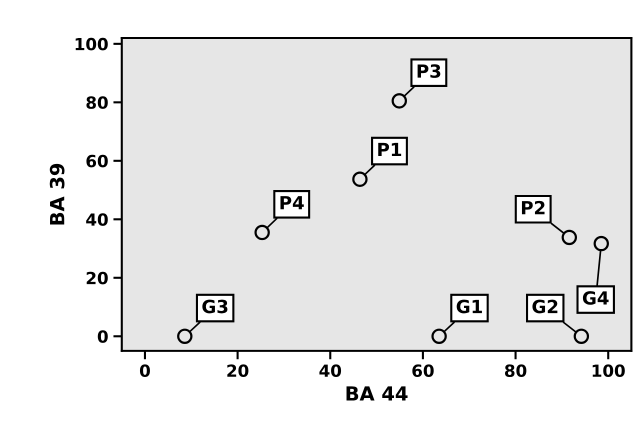 This screenshot has height=447, width=641. What do you see at coordinates (469, 307) in the screenshot?
I see `annotation: G1` at bounding box center [469, 307].